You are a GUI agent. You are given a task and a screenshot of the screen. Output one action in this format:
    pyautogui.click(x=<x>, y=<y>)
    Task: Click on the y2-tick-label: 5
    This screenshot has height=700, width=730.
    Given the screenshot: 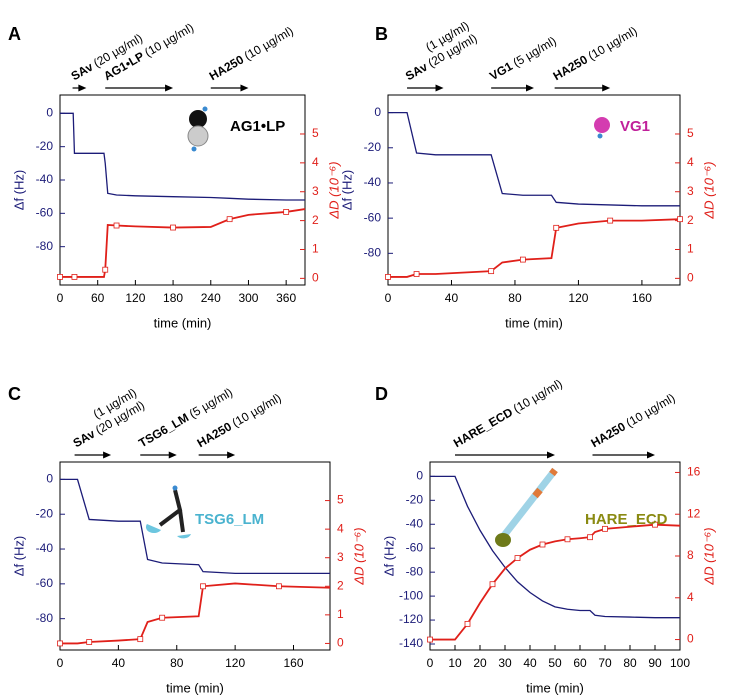 What is the action you would take?
    pyautogui.click(x=690, y=133)
    